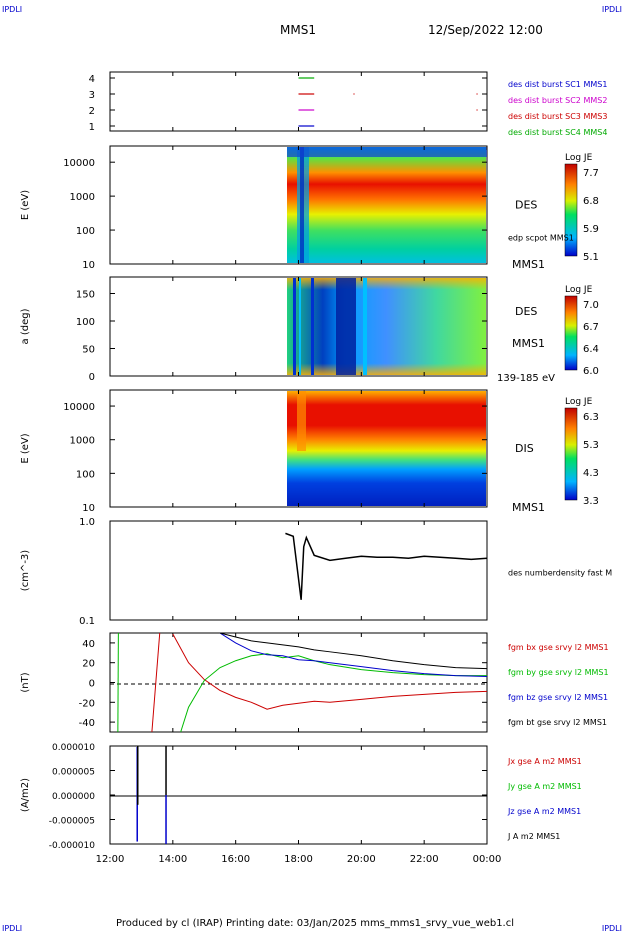 This screenshot has width=630, height=934. What do you see at coordinates (591, 229) in the screenshot?
I see `colorbar-tick-label: 5.9` at bounding box center [591, 229].